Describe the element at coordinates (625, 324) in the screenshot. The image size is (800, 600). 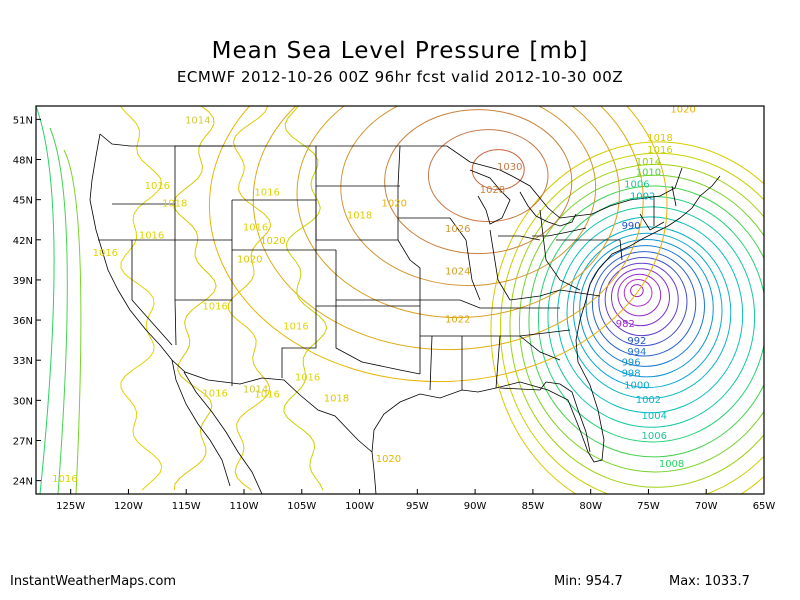
I see `isobar-label: 982` at that location.